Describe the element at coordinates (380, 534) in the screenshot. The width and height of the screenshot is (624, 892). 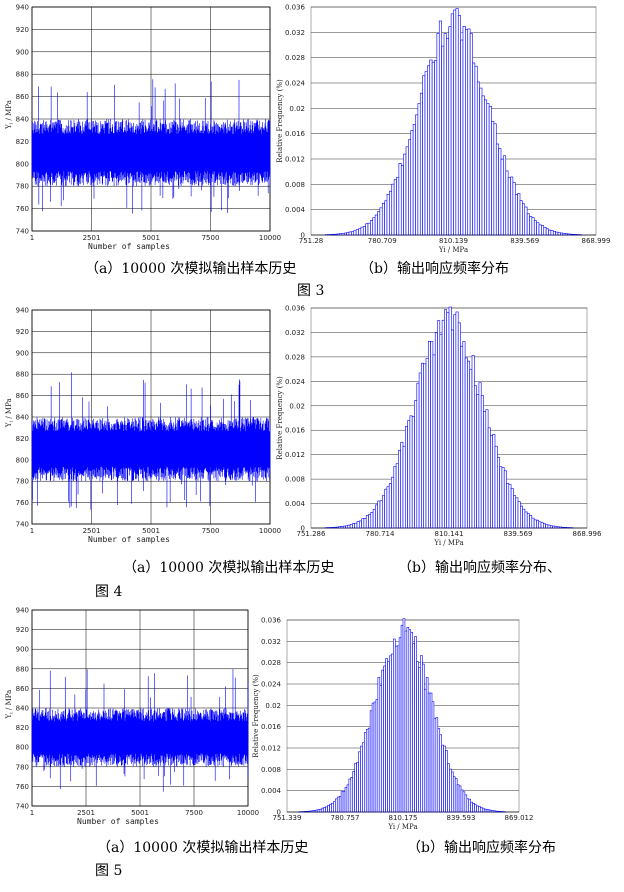
I see `histogram-x-tick: 780.714` at that location.